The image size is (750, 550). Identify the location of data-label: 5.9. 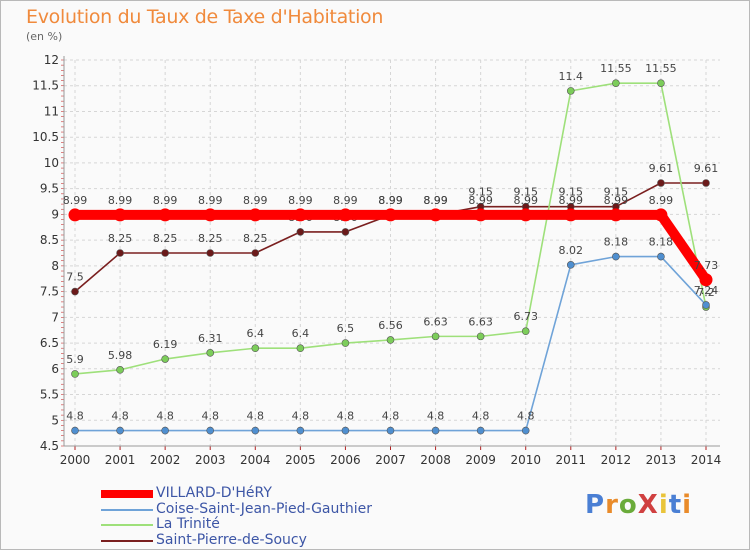
(75, 359).